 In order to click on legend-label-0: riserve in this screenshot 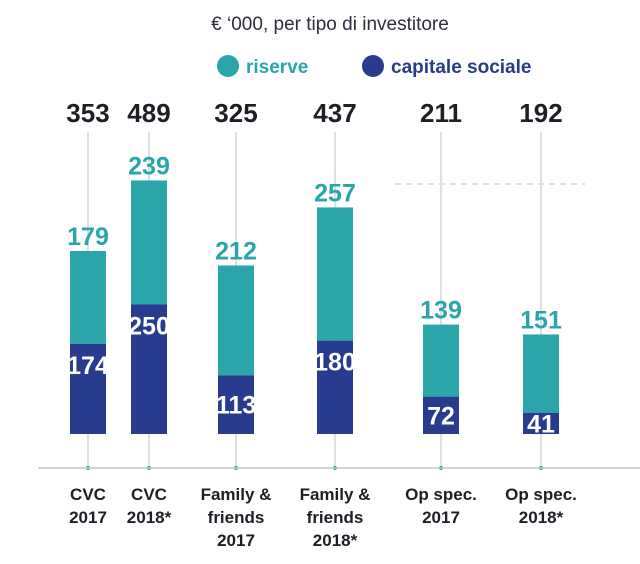, I will do `click(277, 67)`.